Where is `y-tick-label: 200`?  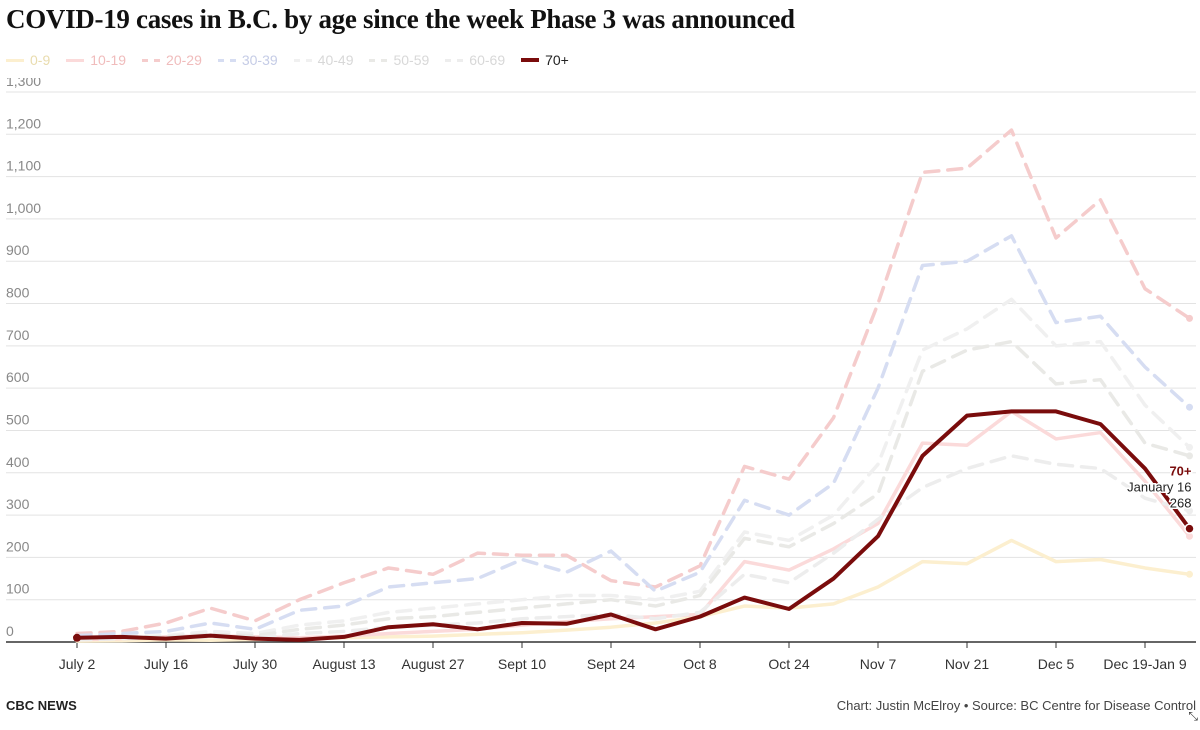
y-tick-label: 200 is located at coordinates (18, 546).